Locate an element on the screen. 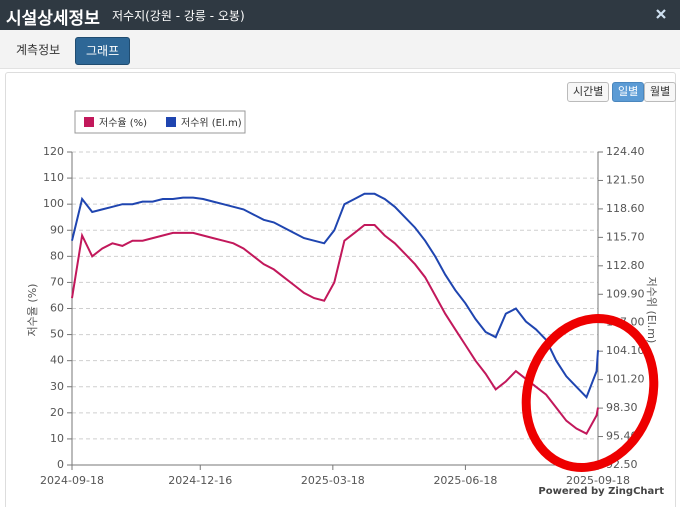  y2-tick-label: 109.90 is located at coordinates (625, 293).